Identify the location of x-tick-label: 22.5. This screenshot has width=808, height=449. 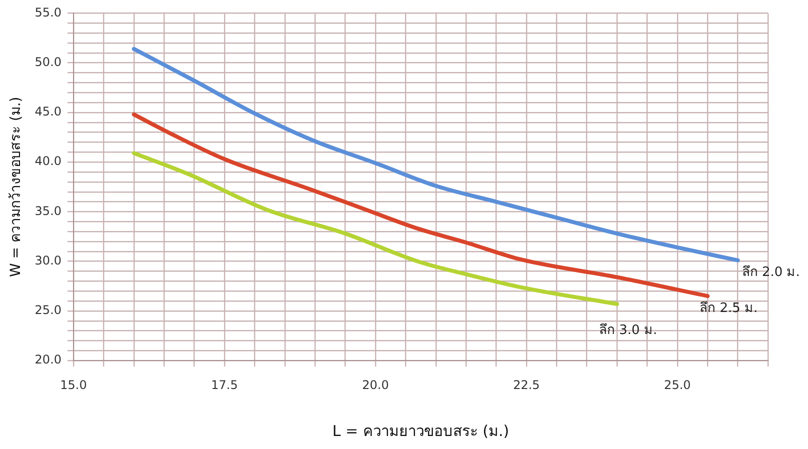
(526, 385).